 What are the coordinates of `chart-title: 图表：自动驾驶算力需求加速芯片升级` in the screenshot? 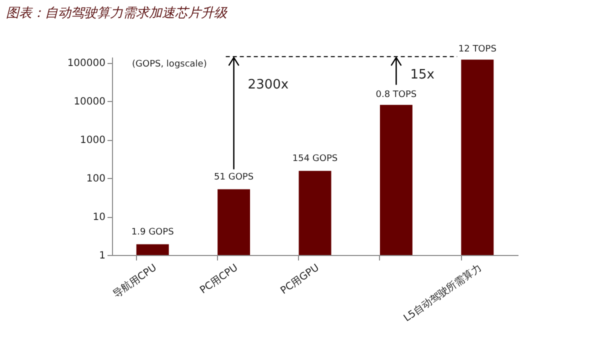 It's located at (116, 13).